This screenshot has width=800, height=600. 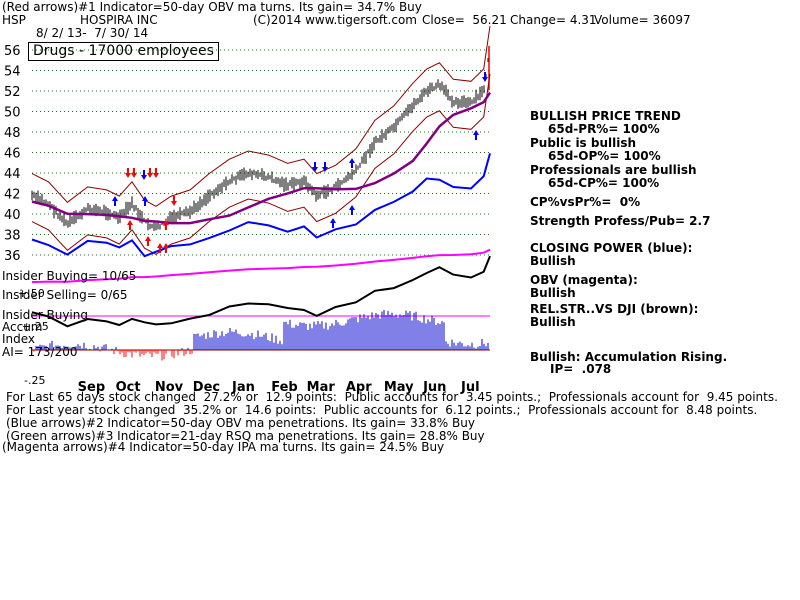 What do you see at coordinates (464, 20) in the screenshot?
I see `close-price: Close= 56.21` at bounding box center [464, 20].